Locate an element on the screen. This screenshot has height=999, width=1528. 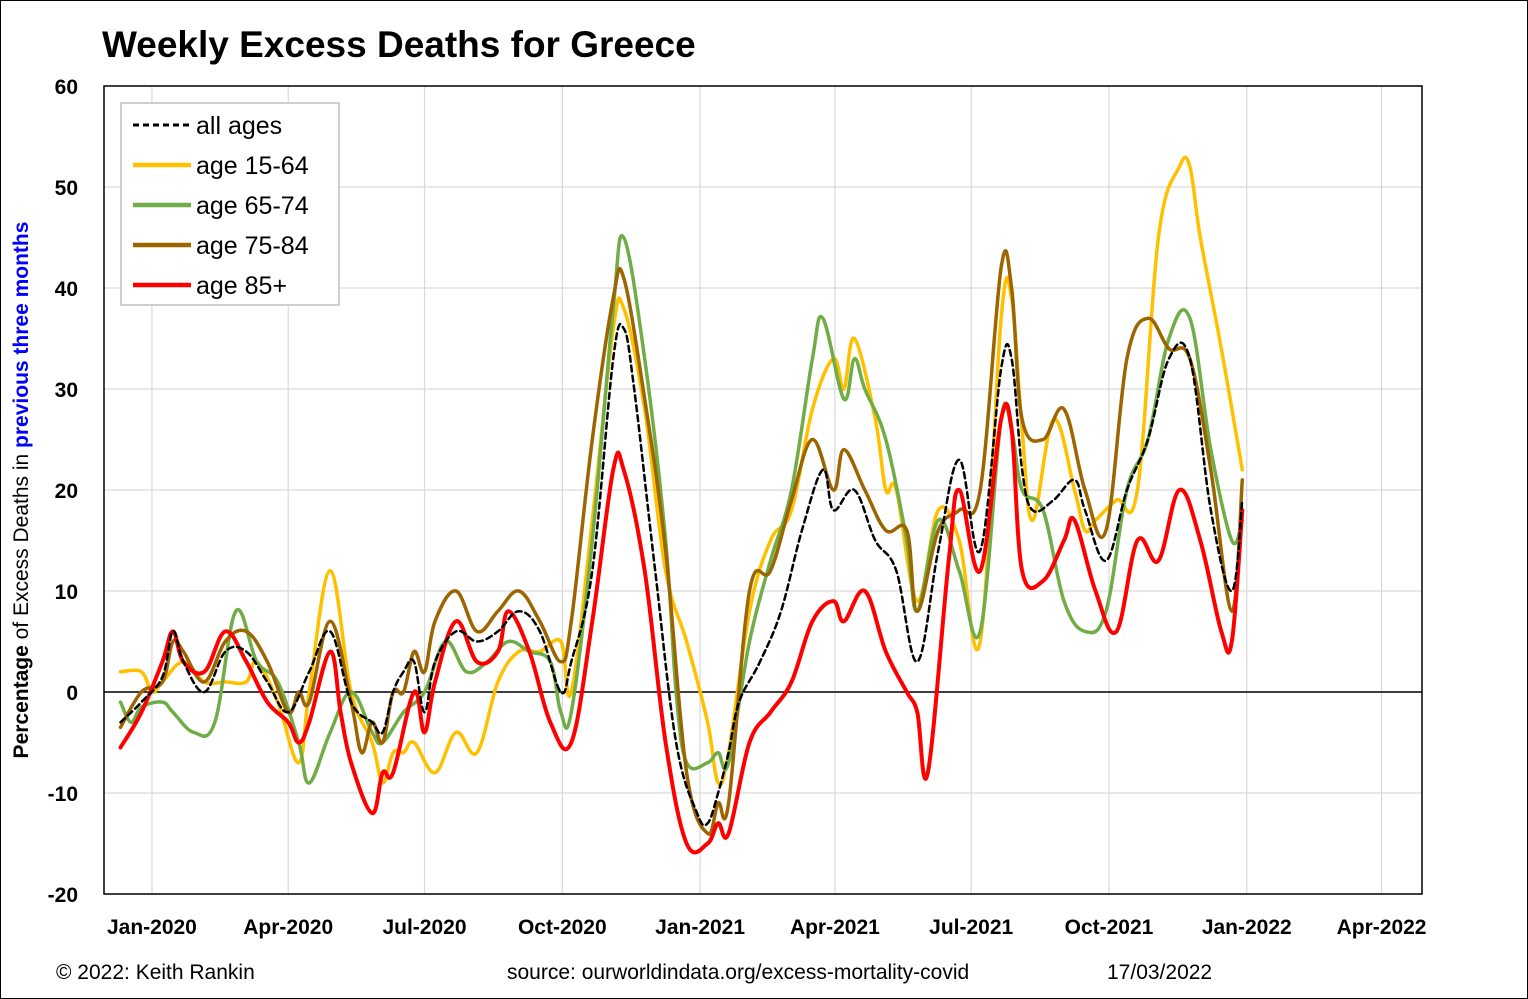
y-tick-label: 20 is located at coordinates (66, 491).